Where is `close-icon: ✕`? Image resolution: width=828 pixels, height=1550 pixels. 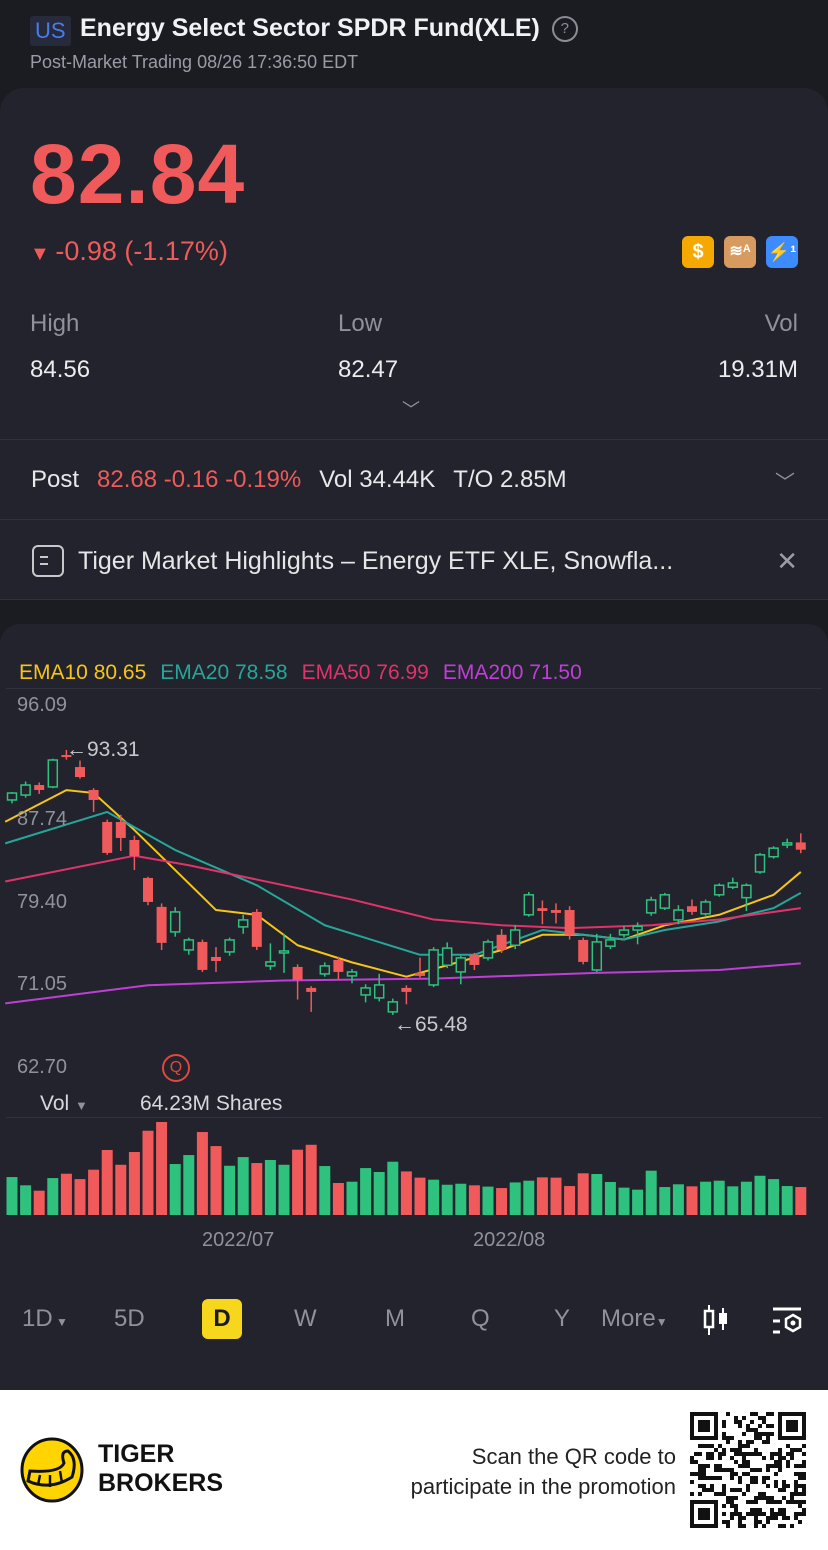 close-icon: ✕ is located at coordinates (787, 560).